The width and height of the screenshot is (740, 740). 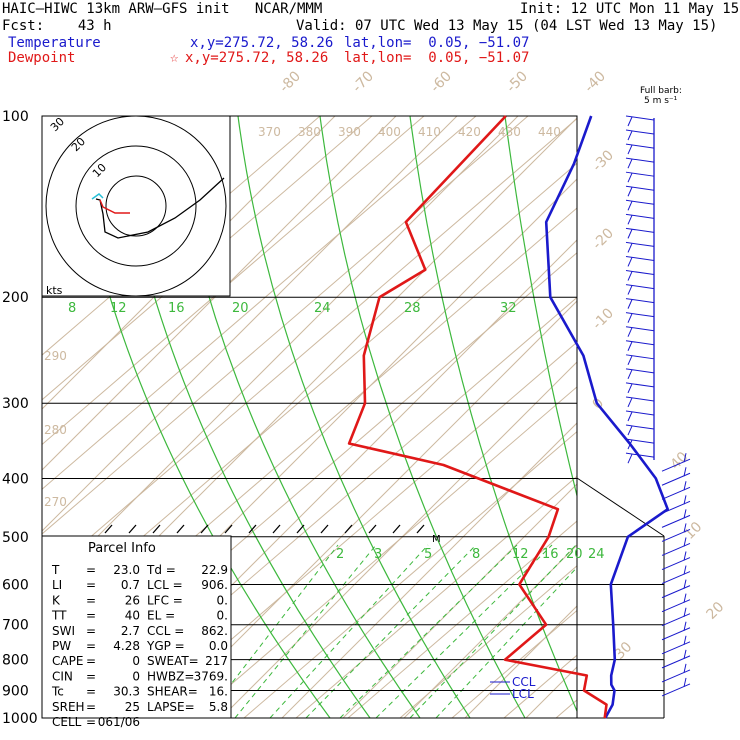 I want to click on parcel-info-title: Parcel Info, so click(x=122, y=548).